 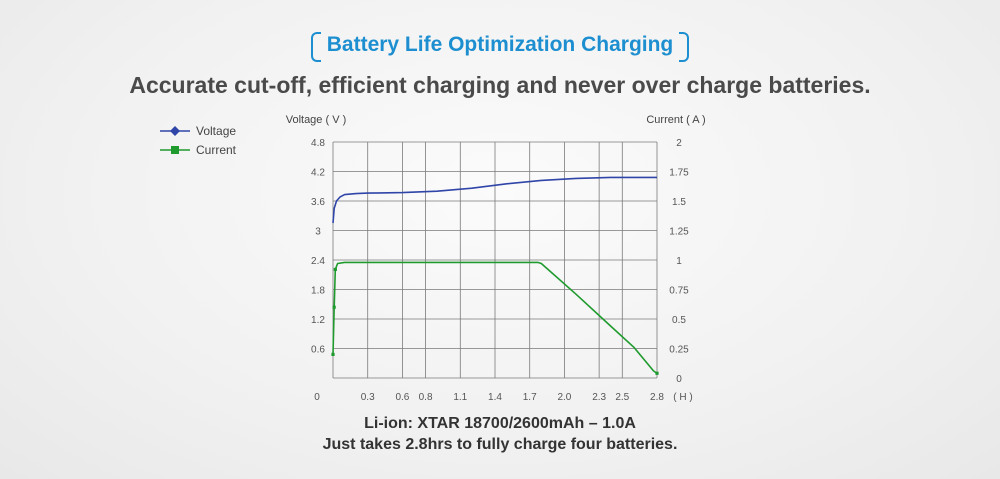 What do you see at coordinates (495, 397) in the screenshot?
I see `x-tick-label: 1.4` at bounding box center [495, 397].